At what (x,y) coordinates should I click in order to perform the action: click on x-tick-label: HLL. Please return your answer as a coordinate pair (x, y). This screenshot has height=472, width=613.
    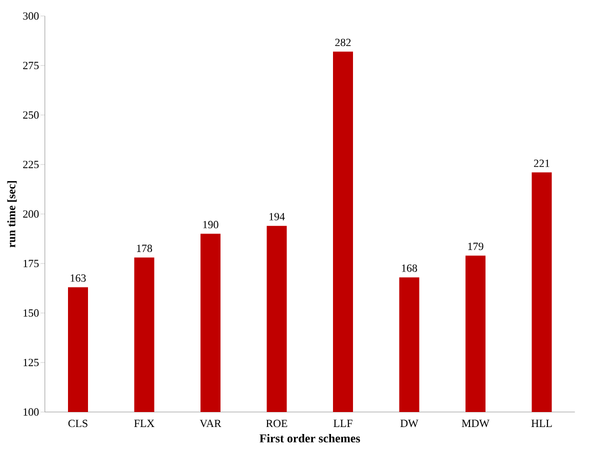
    Looking at the image, I should click on (541, 423).